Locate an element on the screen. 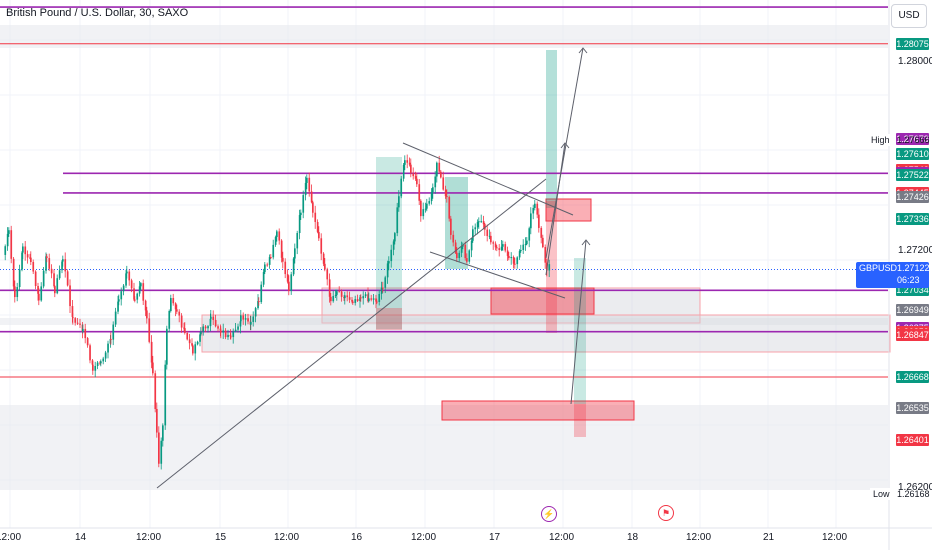 Image resolution: width=932 pixels, height=550 pixels. price-tag: 1.26847 is located at coordinates (912, 334).